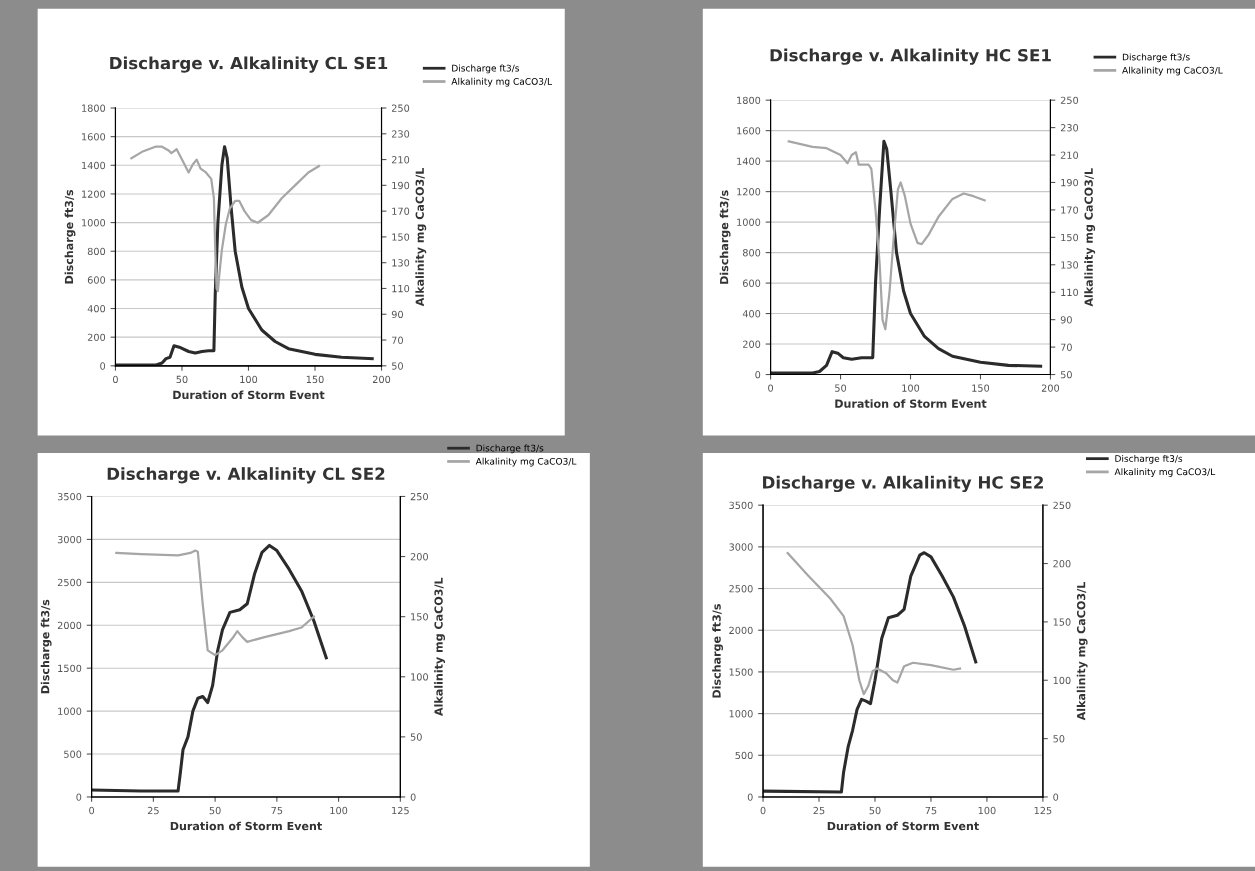 Image resolution: width=1255 pixels, height=871 pixels. What do you see at coordinates (903, 484) in the screenshot?
I see `chart-title: Discharge v. Alkalinity HC SE2` at bounding box center [903, 484].